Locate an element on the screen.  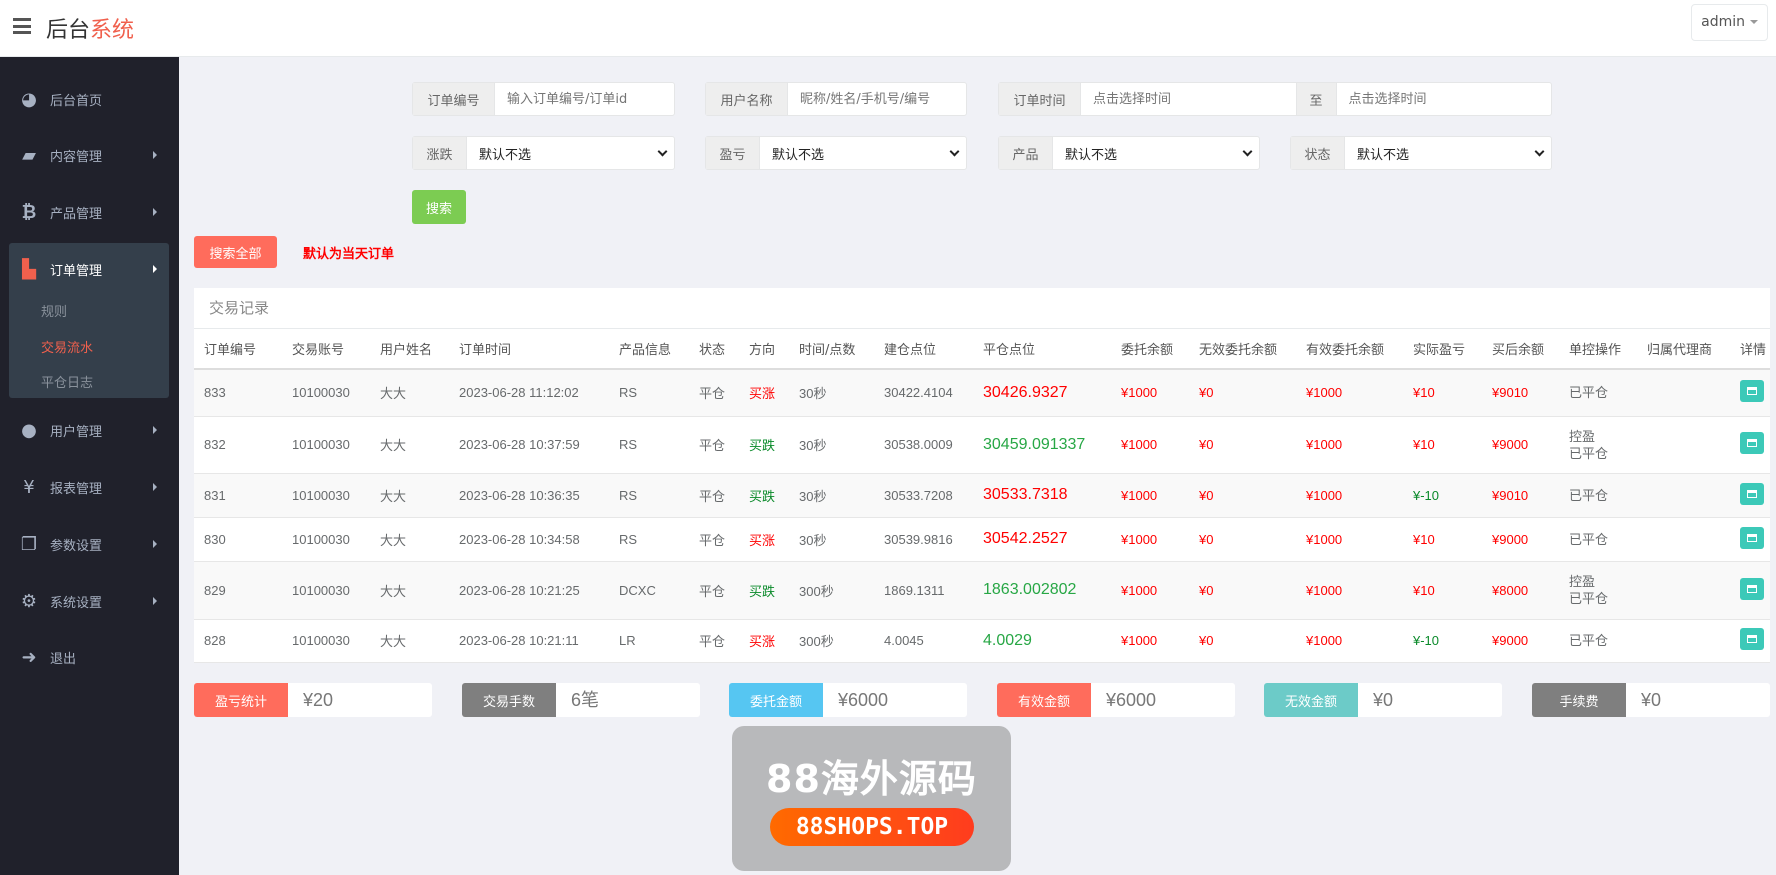
stat-value: ¥6000 is located at coordinates (1131, 700).